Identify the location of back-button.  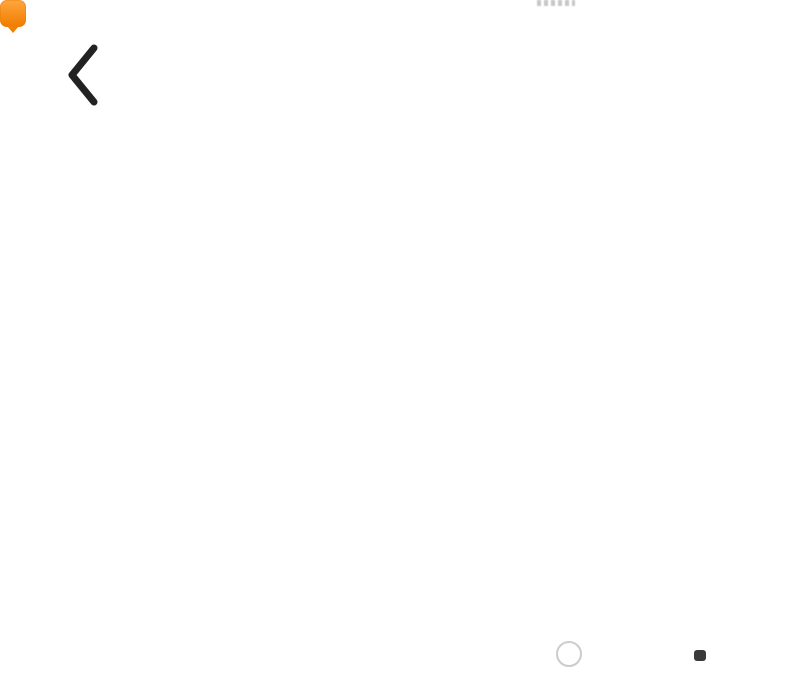
(84, 75).